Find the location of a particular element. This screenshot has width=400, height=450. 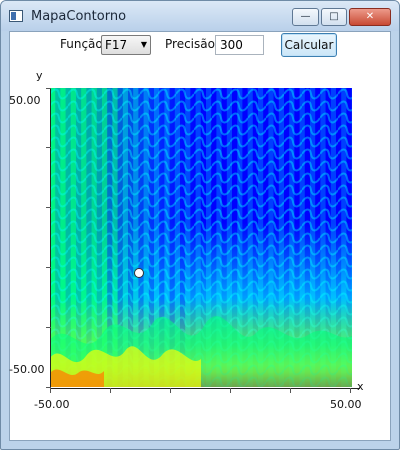

precision-input: 300 is located at coordinates (239, 45).